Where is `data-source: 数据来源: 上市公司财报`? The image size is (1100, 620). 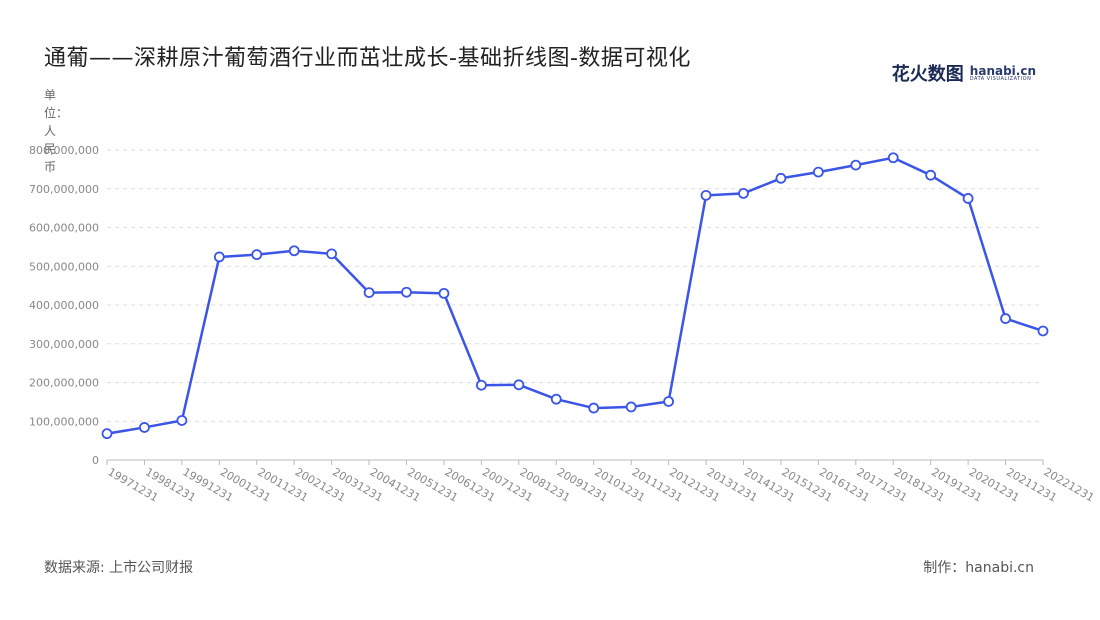 data-source: 数据来源: 上市公司财报 is located at coordinates (119, 568).